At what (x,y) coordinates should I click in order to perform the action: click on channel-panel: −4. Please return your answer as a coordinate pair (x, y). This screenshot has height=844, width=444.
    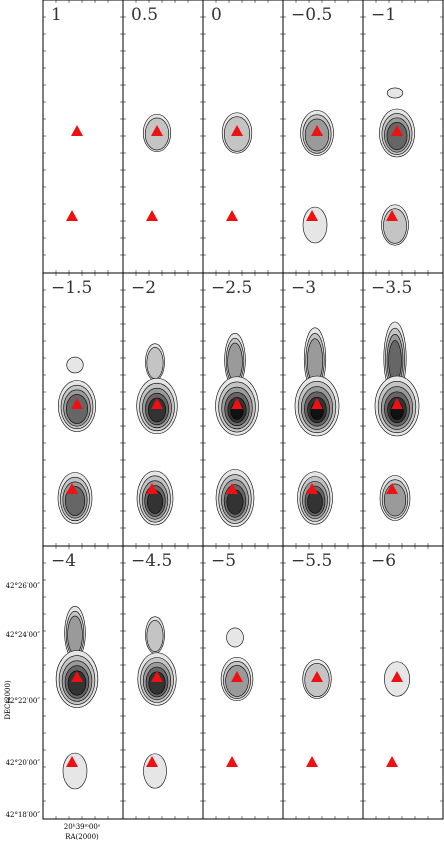
    Looking at the image, I should click on (83, 682).